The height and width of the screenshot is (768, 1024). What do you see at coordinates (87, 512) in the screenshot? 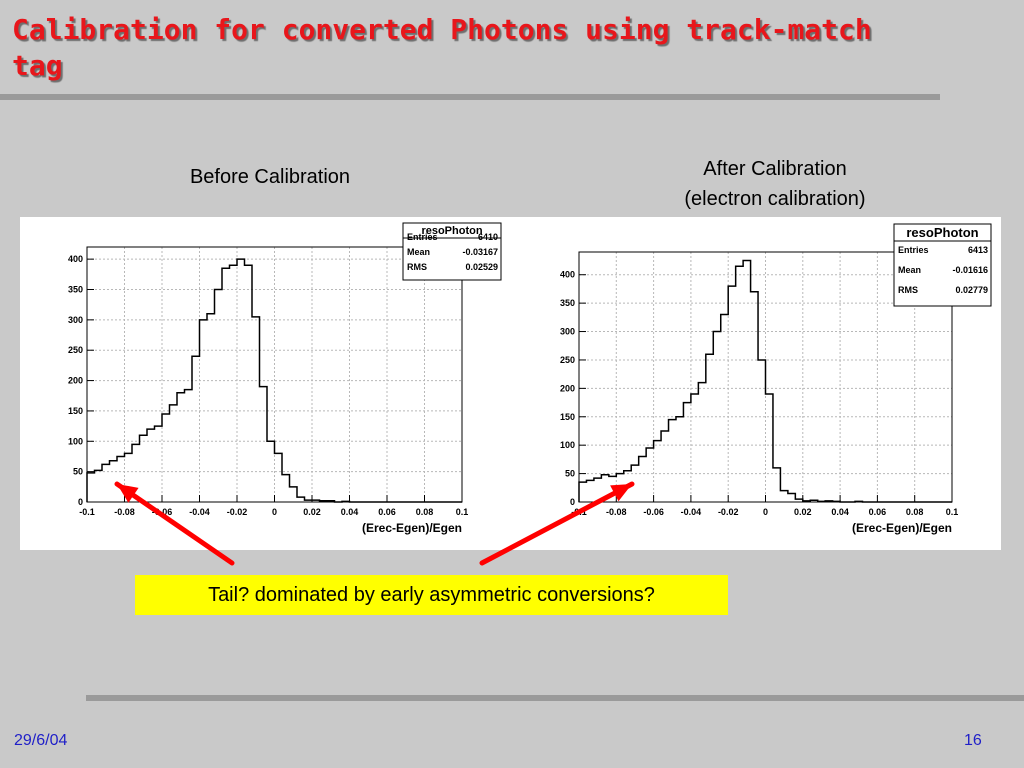
I see `x-tick-label: -0.1` at bounding box center [87, 512].